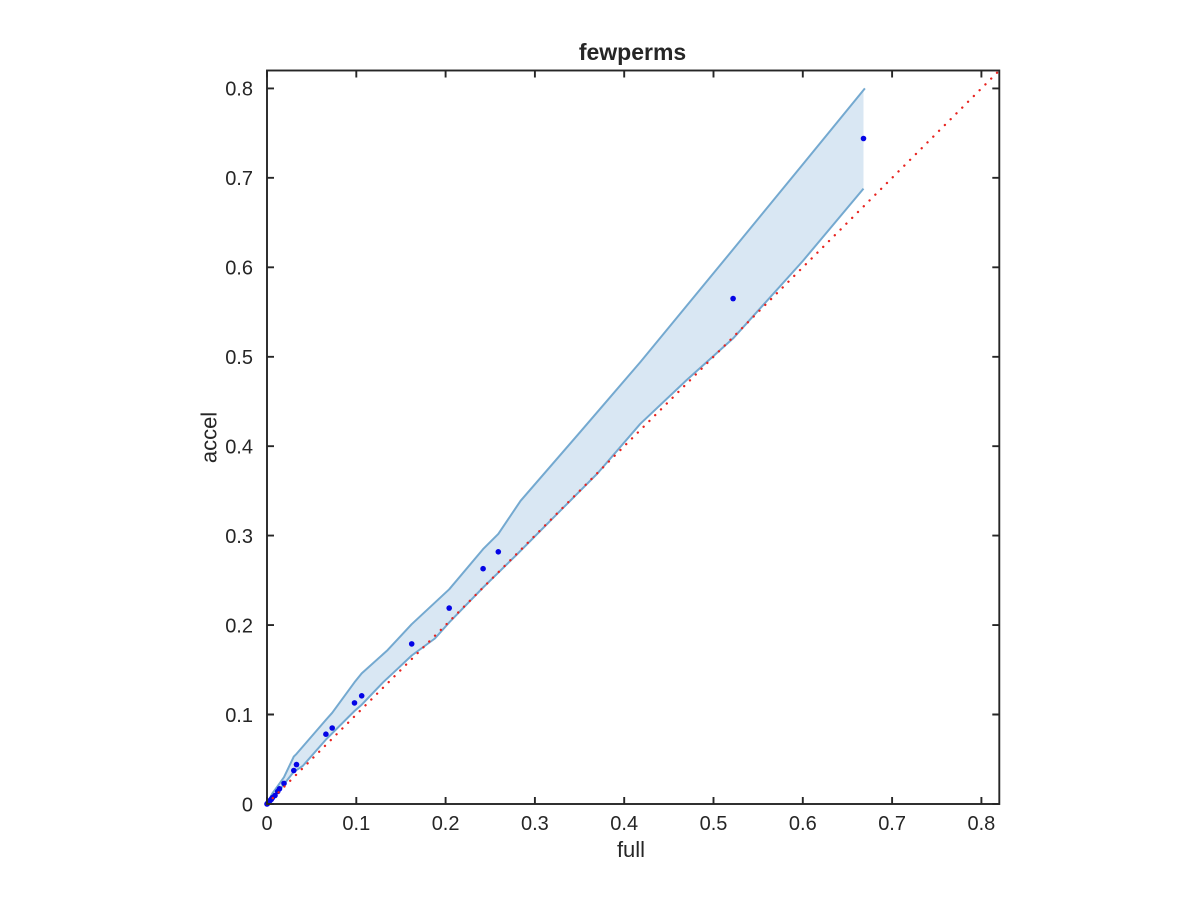 This screenshot has width=1200, height=900. Describe the element at coordinates (208, 437) in the screenshot. I see `svg-text: accel` at that location.